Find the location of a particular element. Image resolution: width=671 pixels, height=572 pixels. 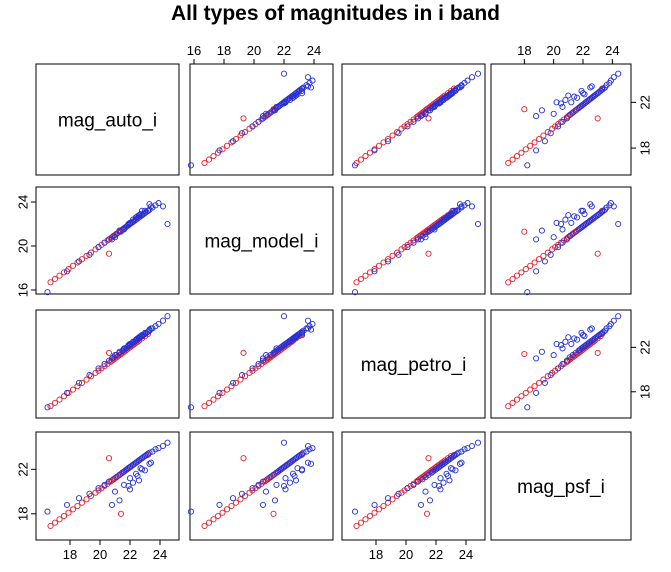

tick-label-top: 16 is located at coordinates (194, 50).